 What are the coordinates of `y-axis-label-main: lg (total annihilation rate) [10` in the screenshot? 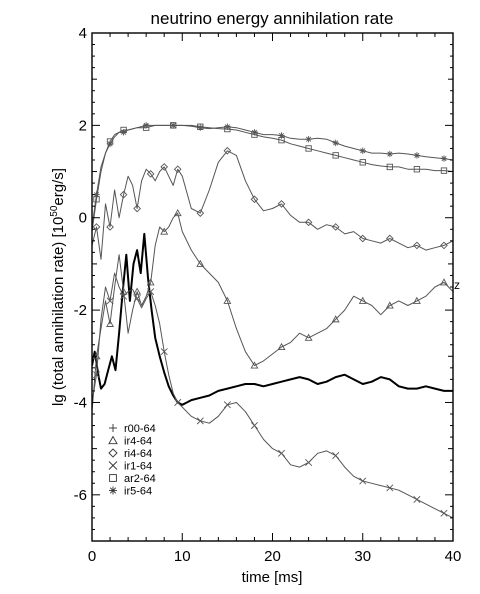 It's located at (58, 311).